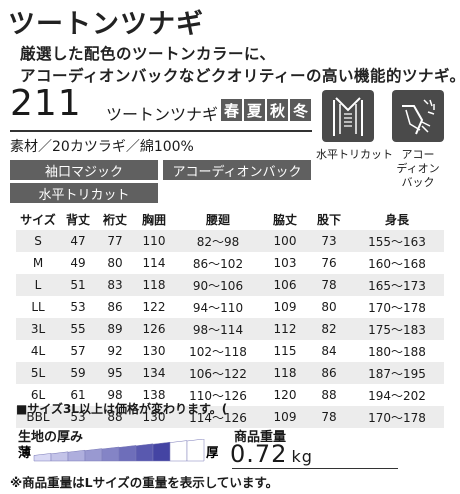 The height and width of the screenshot is (494, 460). What do you see at coordinates (122, 409) in the screenshot?
I see `size-price-note: ■サイズ3L以上は価格が変わります。(` at bounding box center [122, 409].